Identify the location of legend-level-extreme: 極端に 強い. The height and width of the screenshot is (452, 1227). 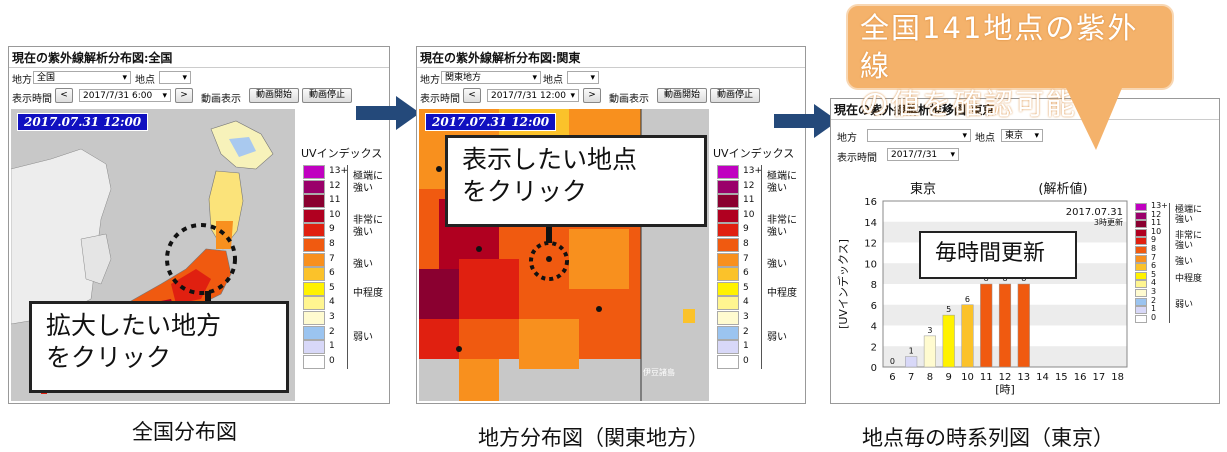
(1189, 215).